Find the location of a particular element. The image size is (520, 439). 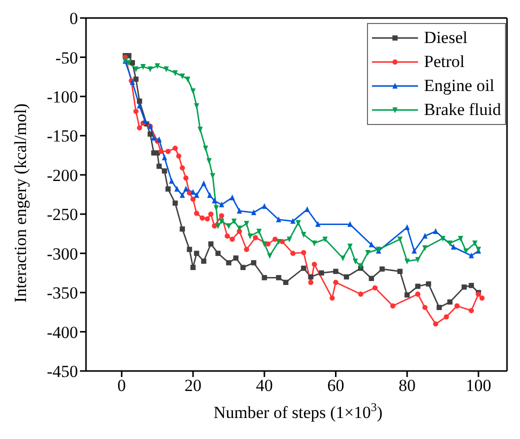

y-tick-label: -400 is located at coordinates (62, 332).